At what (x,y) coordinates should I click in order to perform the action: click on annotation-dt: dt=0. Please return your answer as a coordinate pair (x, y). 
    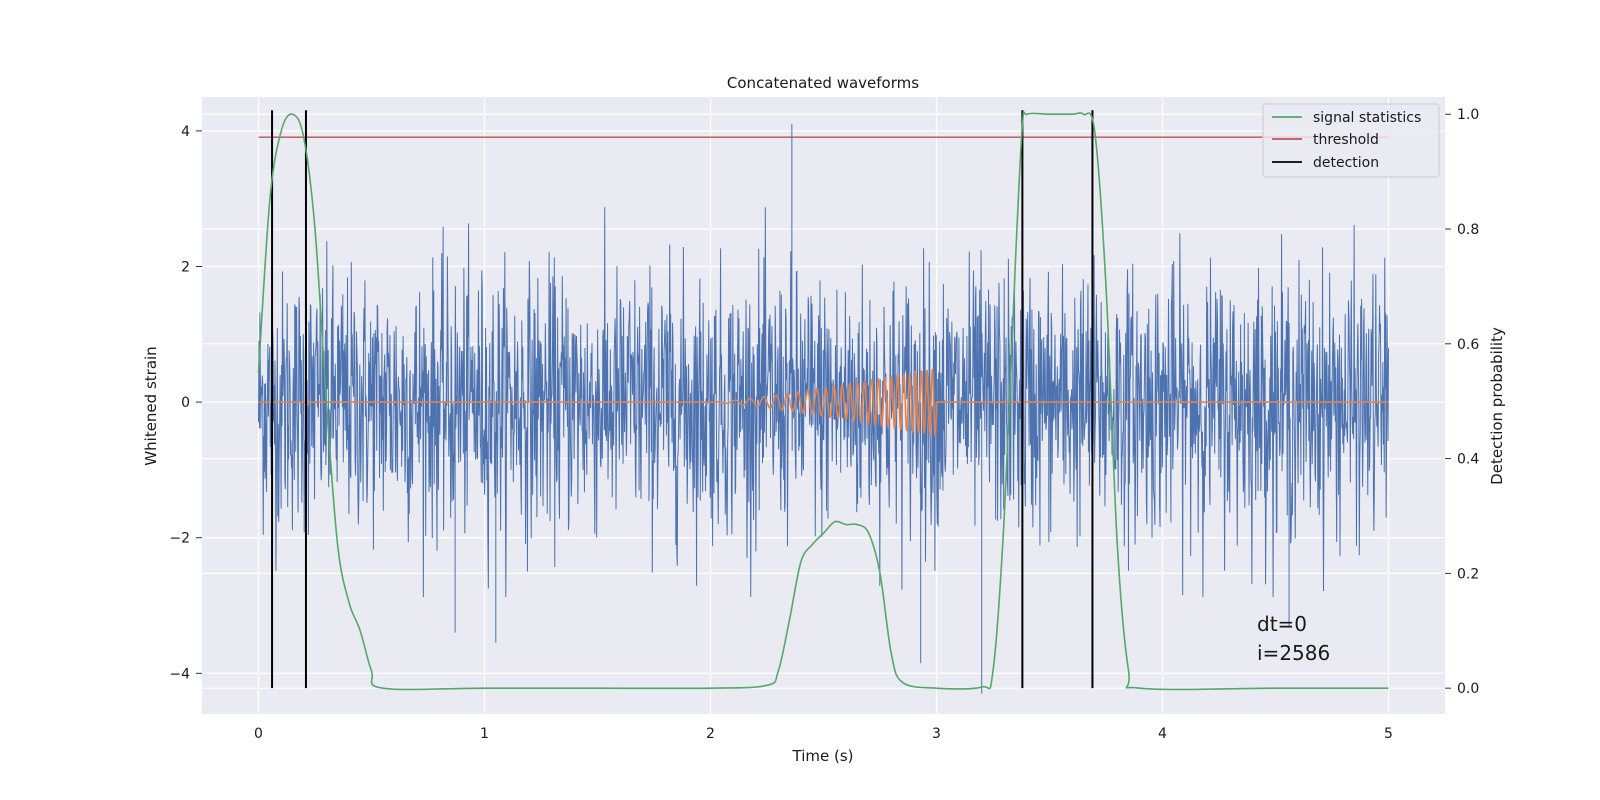
    Looking at the image, I should click on (1282, 624).